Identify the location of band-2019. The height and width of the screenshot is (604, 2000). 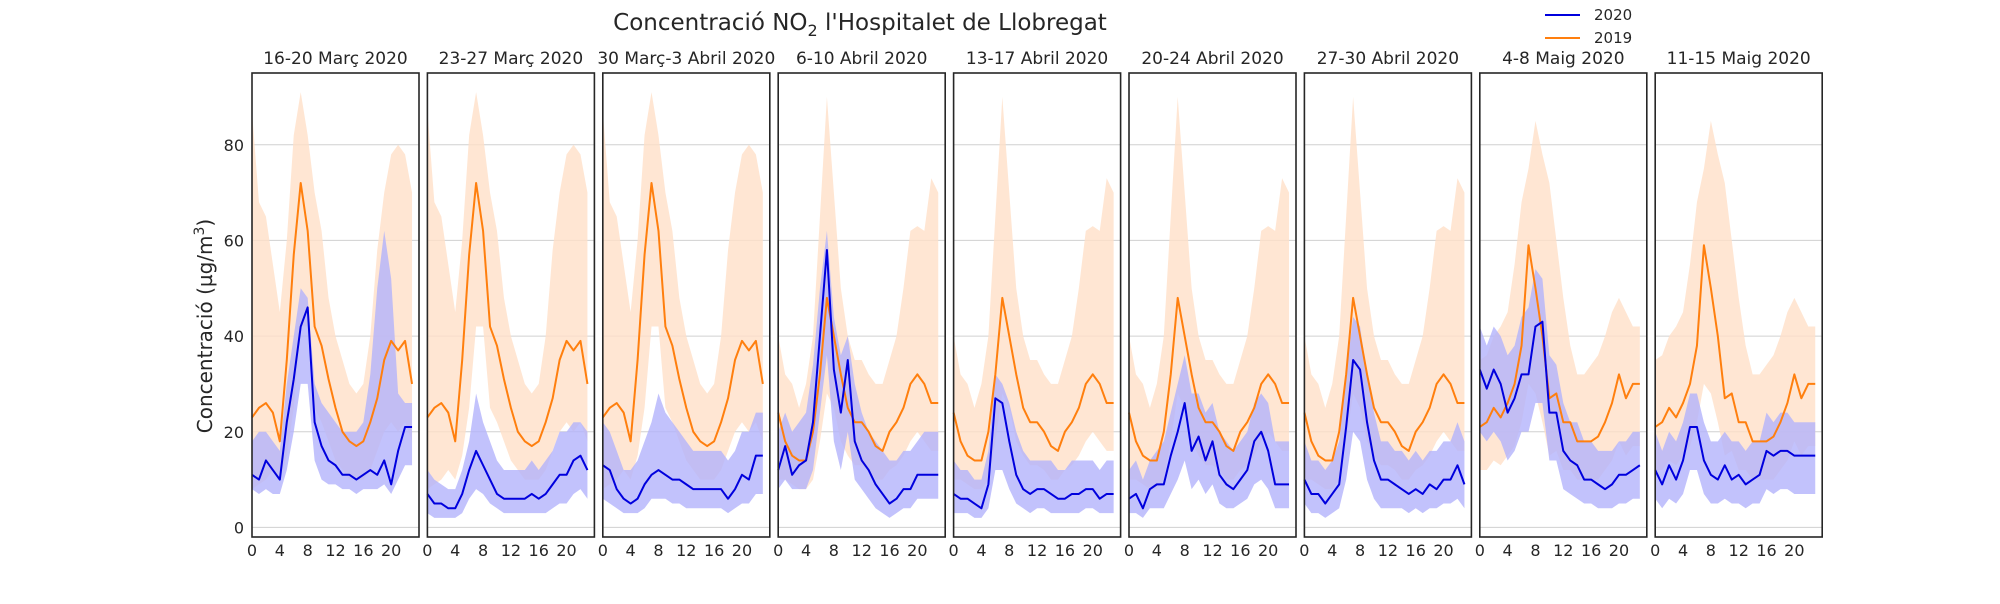
(507, 291).